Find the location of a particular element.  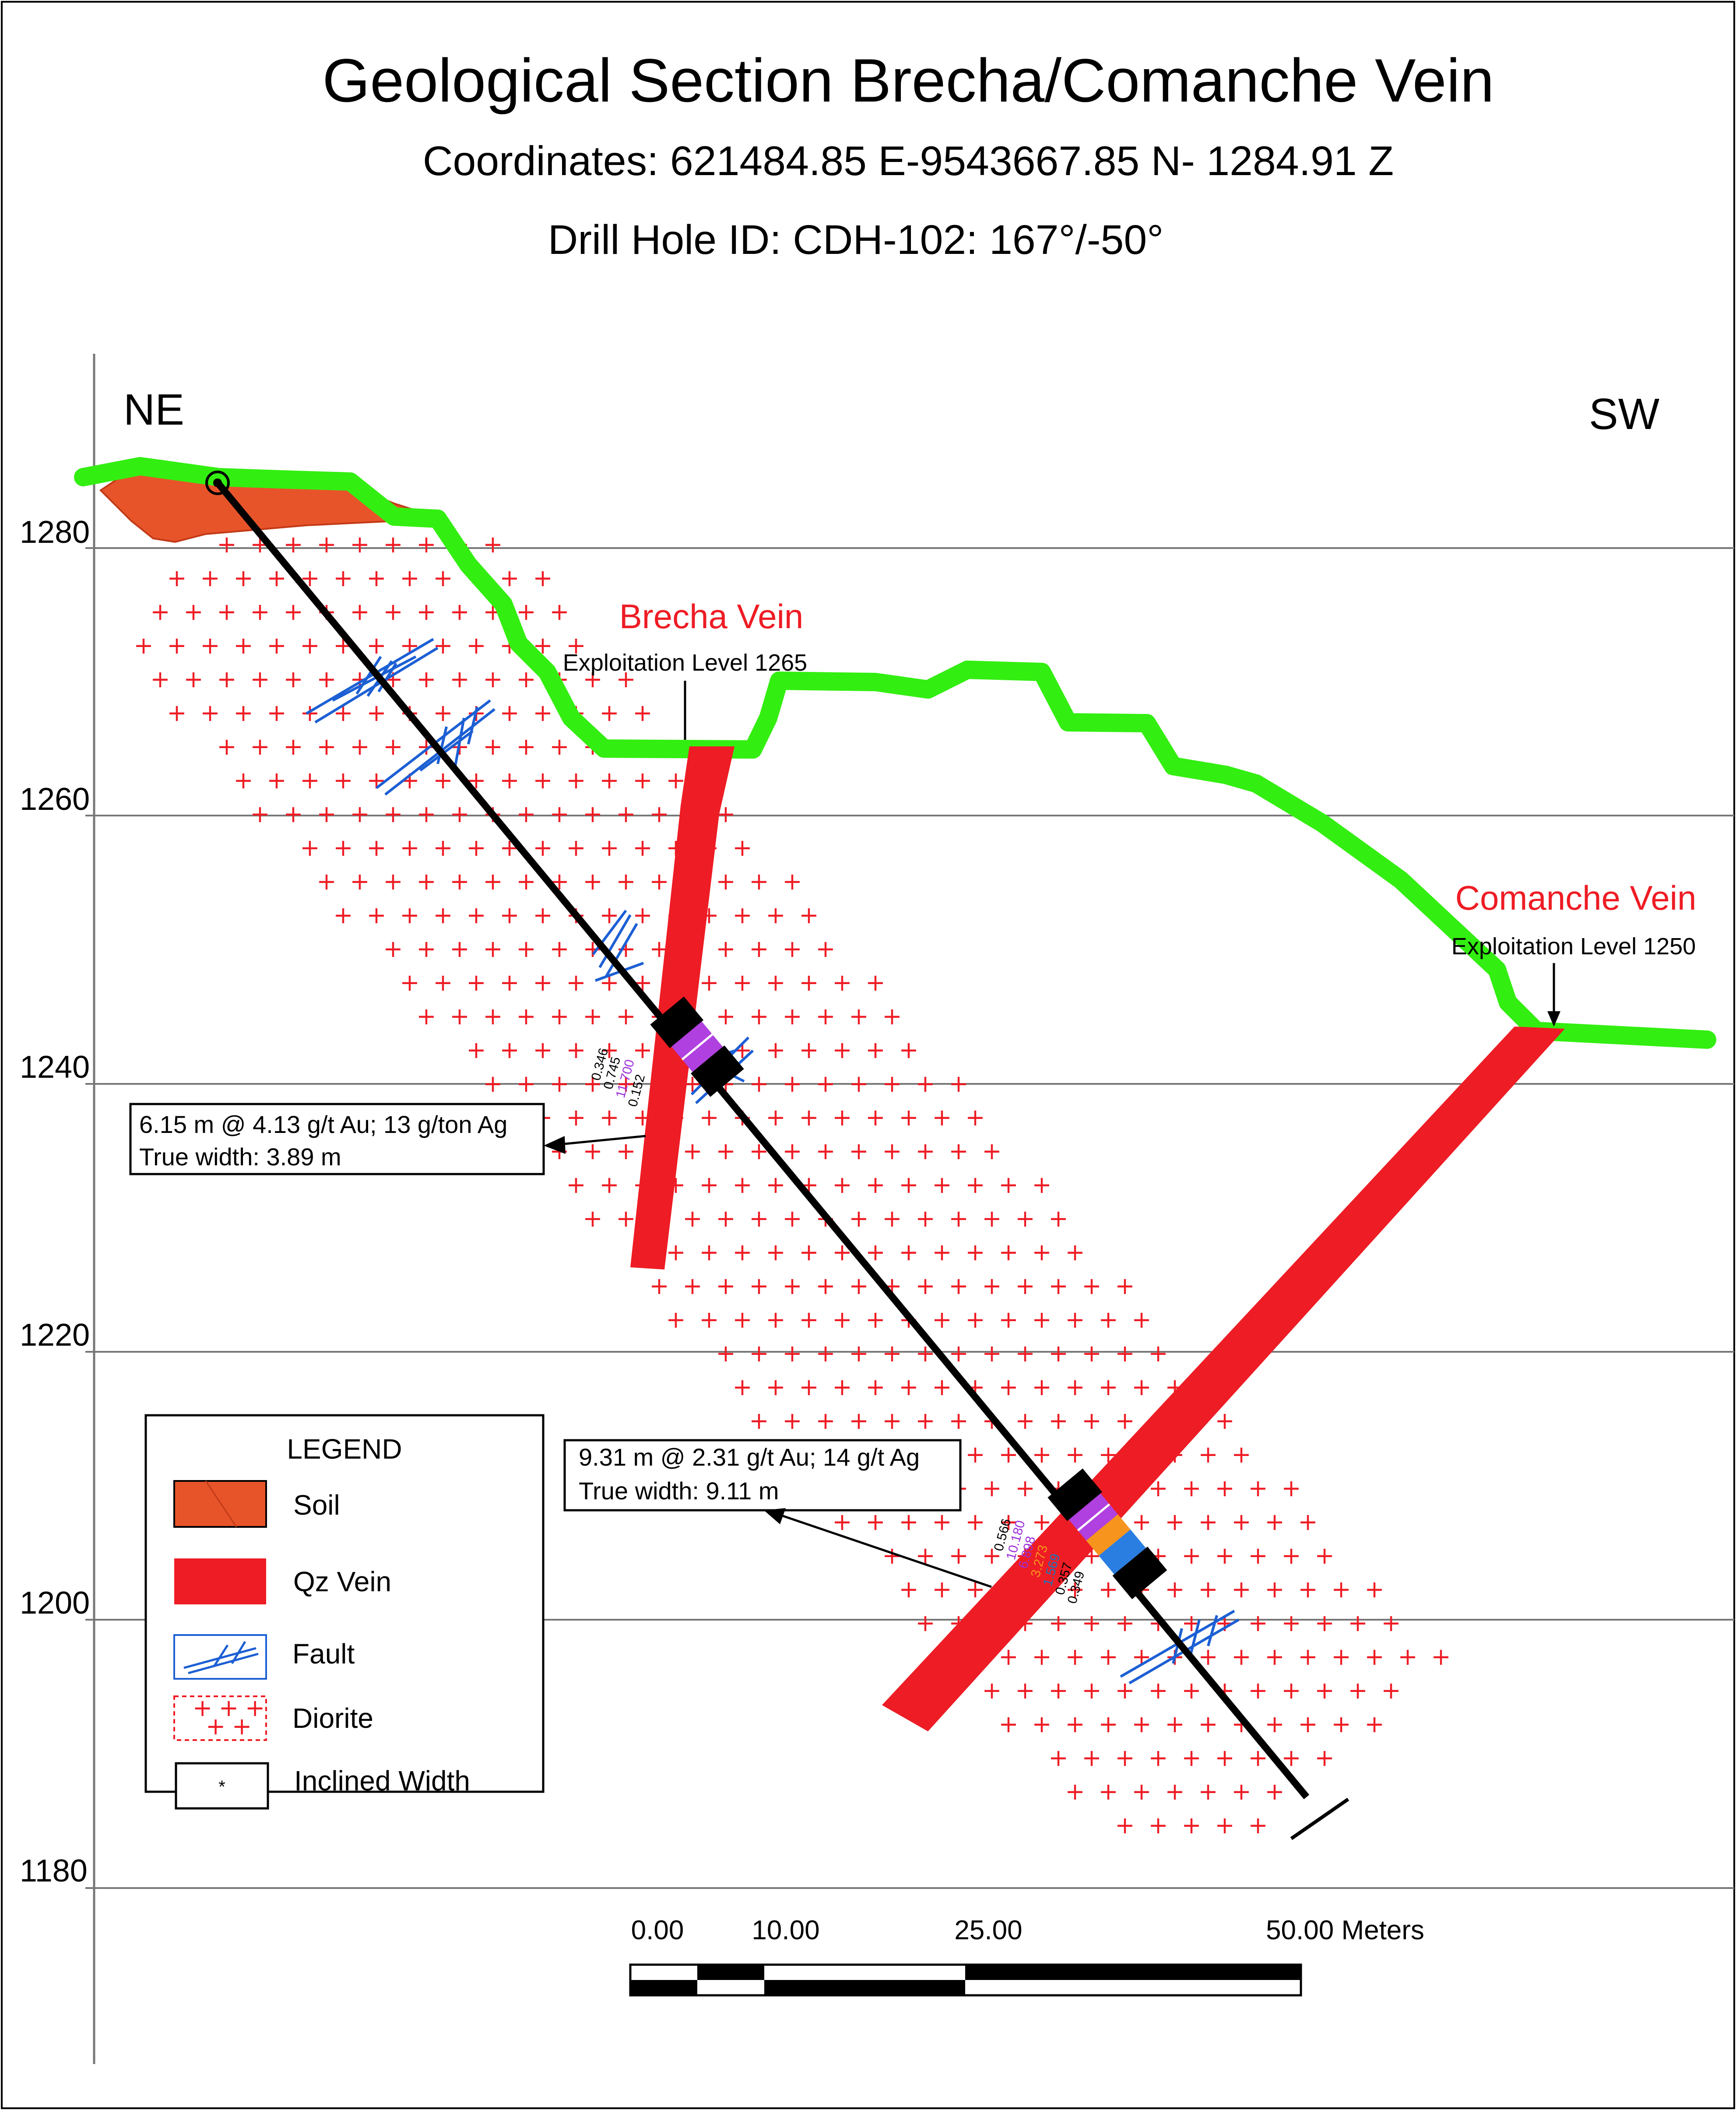

legend-qz-vein-swatch is located at coordinates (220, 1581).